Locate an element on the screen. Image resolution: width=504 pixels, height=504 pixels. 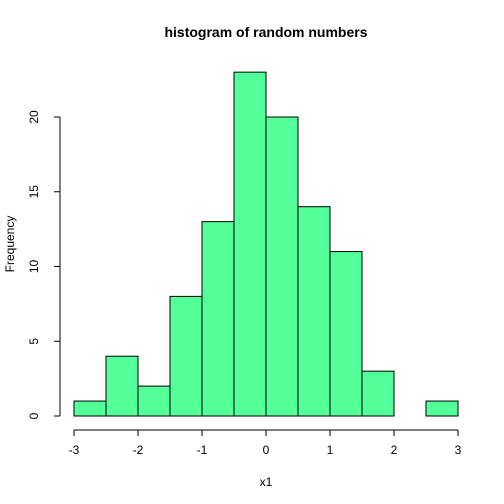
y-tick-label: 5 is located at coordinates (34, 341).